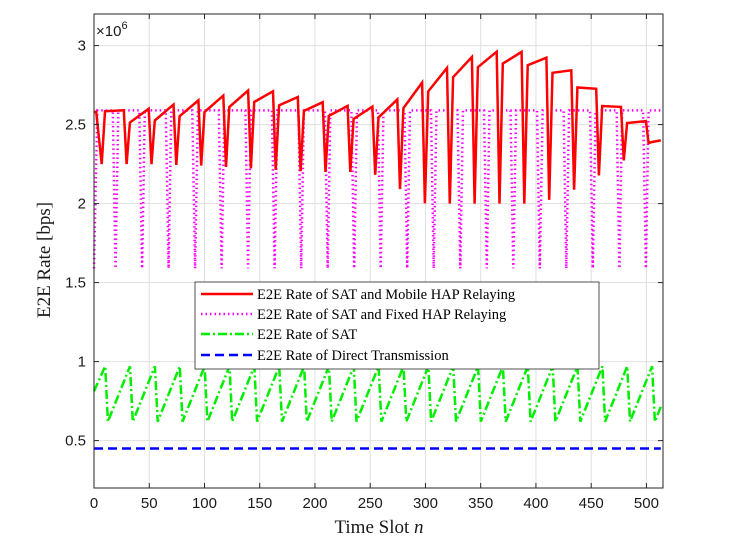 Image resolution: width=731 pixels, height=548 pixels. I want to click on x-tick-label: 0, so click(94, 503).